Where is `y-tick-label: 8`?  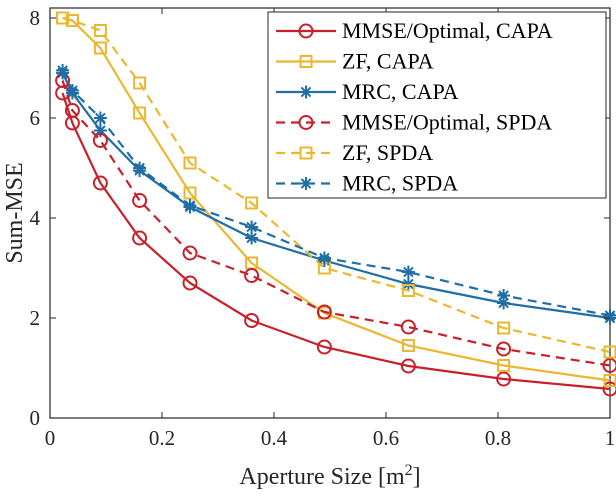 y-tick-label: 8 is located at coordinates (35, 18).